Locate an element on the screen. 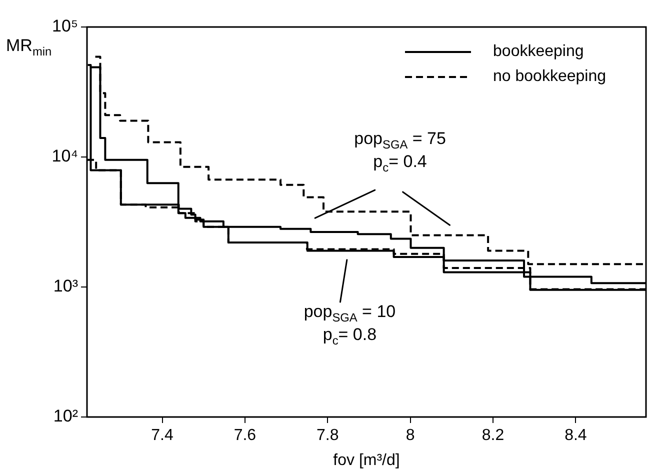  x-tick-label: 7.4 is located at coordinates (162, 435).